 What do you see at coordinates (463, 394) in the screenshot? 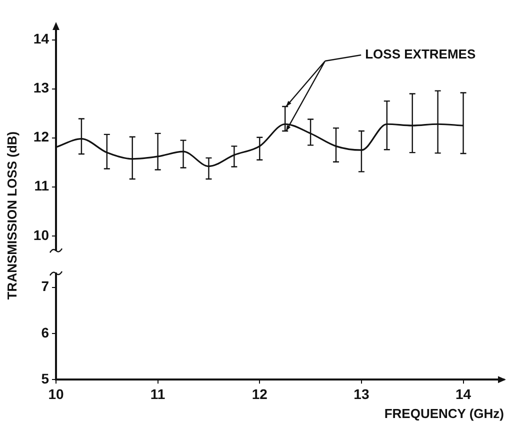
I see `x-tick-label: 14` at bounding box center [463, 394].